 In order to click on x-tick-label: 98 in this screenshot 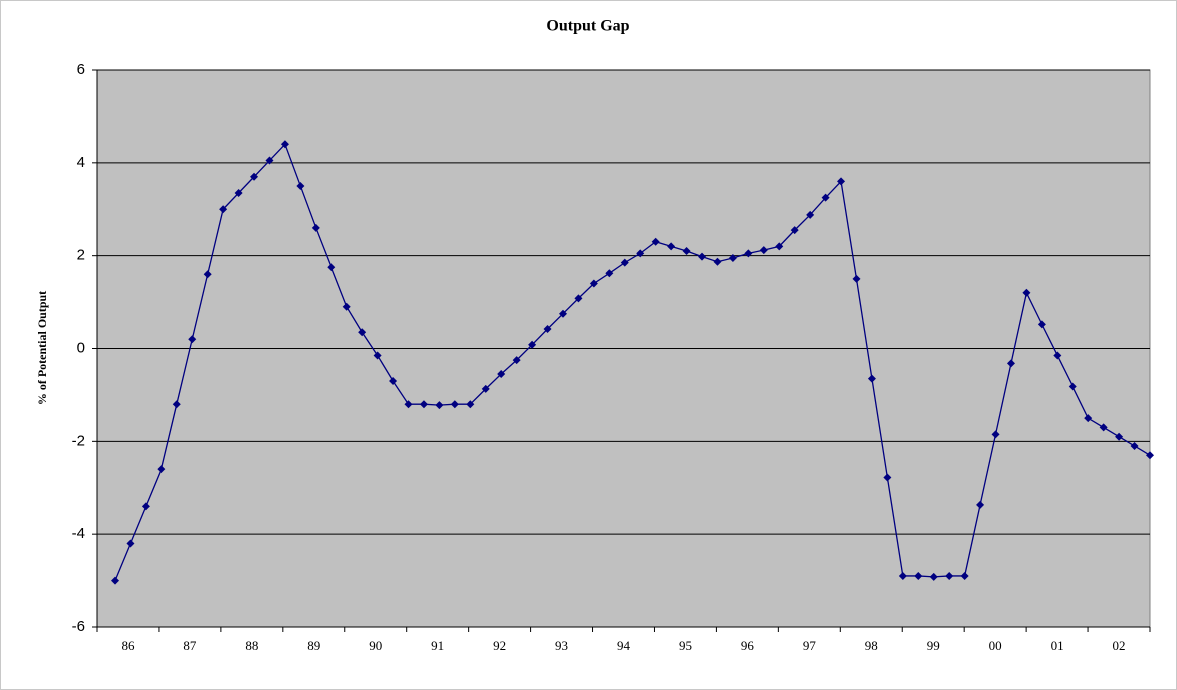, I will do `click(871, 645)`.